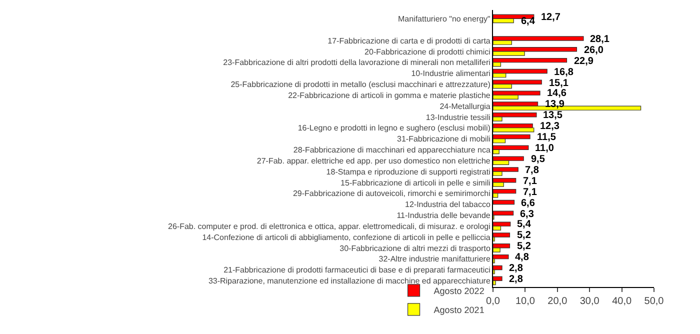  Describe the element at coordinates (357, 270) in the screenshot. I see `y-tick-label: 21-Fabbricazione di prodotti farmaceutici di base e di preparati farmaceutici` at that location.